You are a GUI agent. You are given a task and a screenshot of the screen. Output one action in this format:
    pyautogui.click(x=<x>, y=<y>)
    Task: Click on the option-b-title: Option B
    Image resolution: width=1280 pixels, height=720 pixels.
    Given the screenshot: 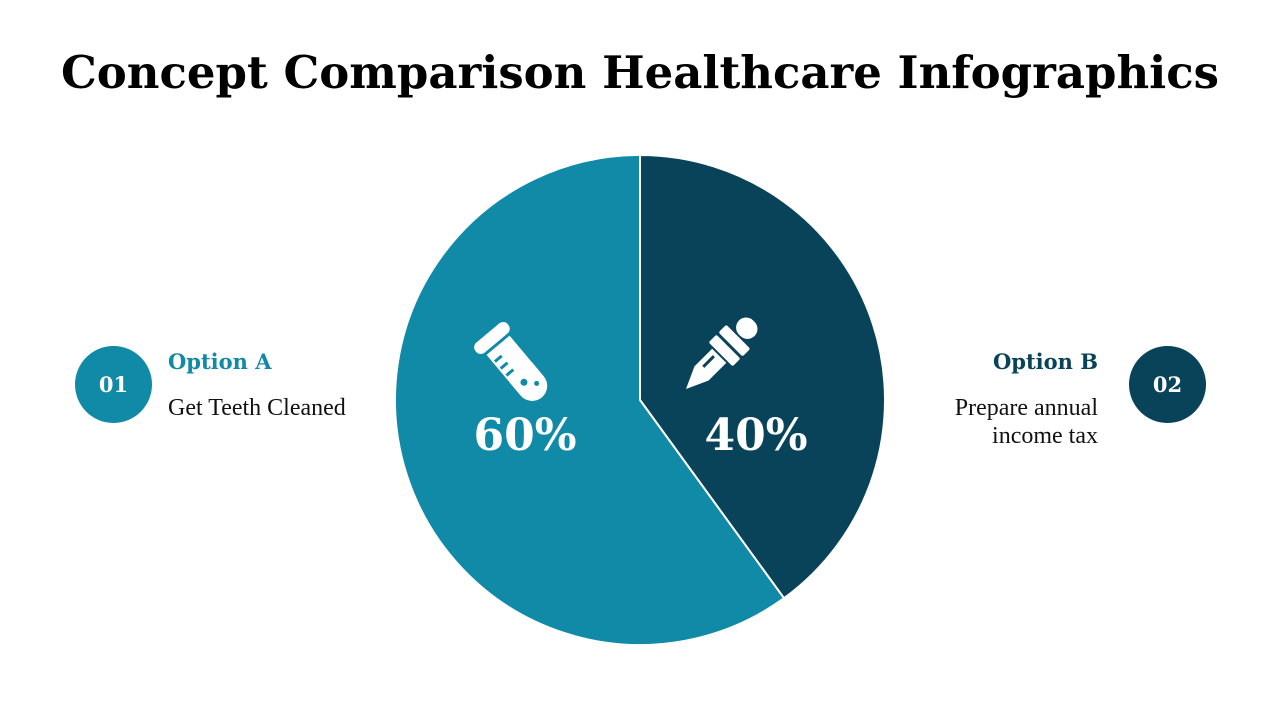 What is the action you would take?
    pyautogui.click(x=1045, y=361)
    